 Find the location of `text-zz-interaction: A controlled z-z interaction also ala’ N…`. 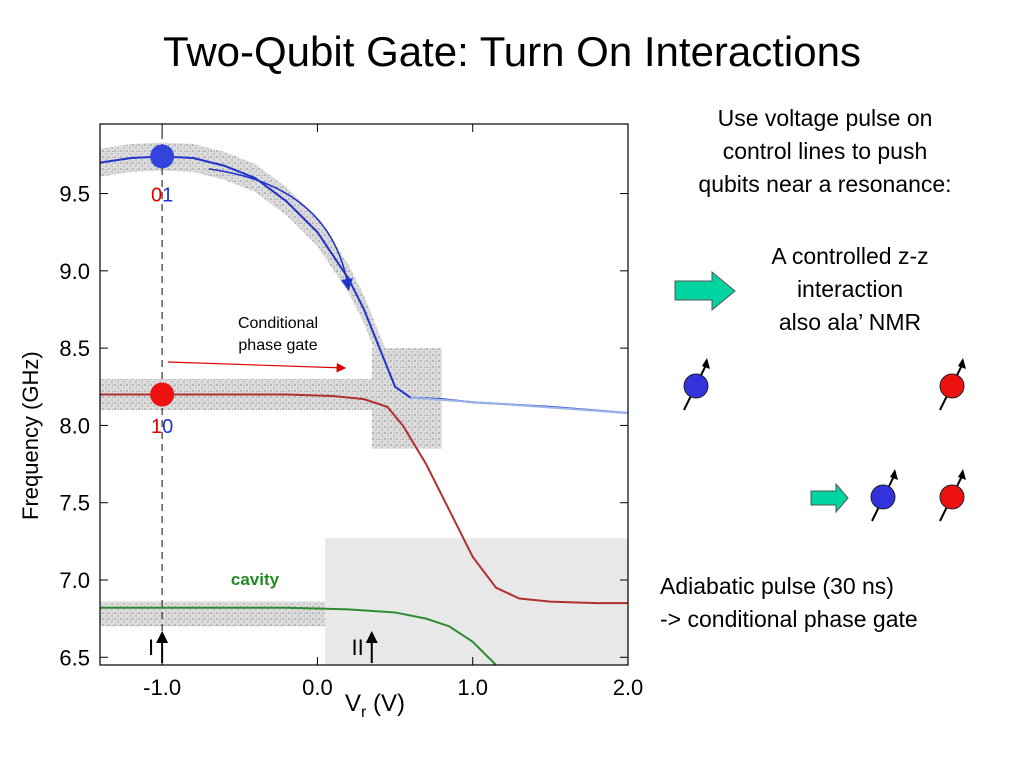

text-zz-interaction: A controlled z-z interaction also ala’ N… is located at coordinates (850, 289).